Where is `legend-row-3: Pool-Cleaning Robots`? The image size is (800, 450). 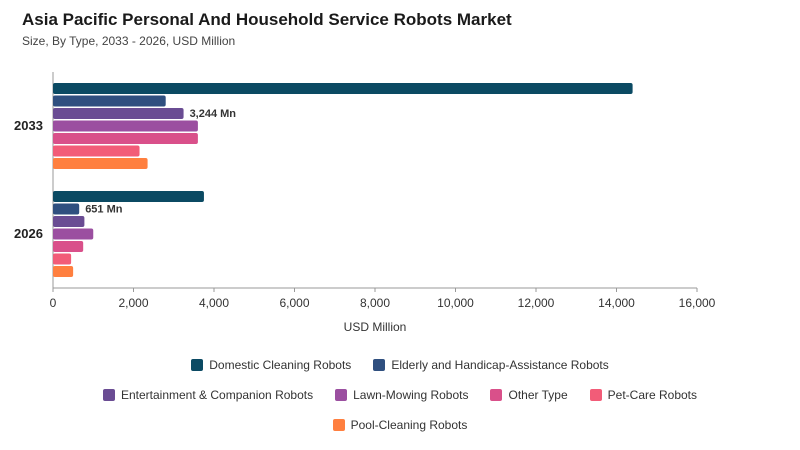 legend-row-3: Pool-Cleaning Robots is located at coordinates (400, 425).